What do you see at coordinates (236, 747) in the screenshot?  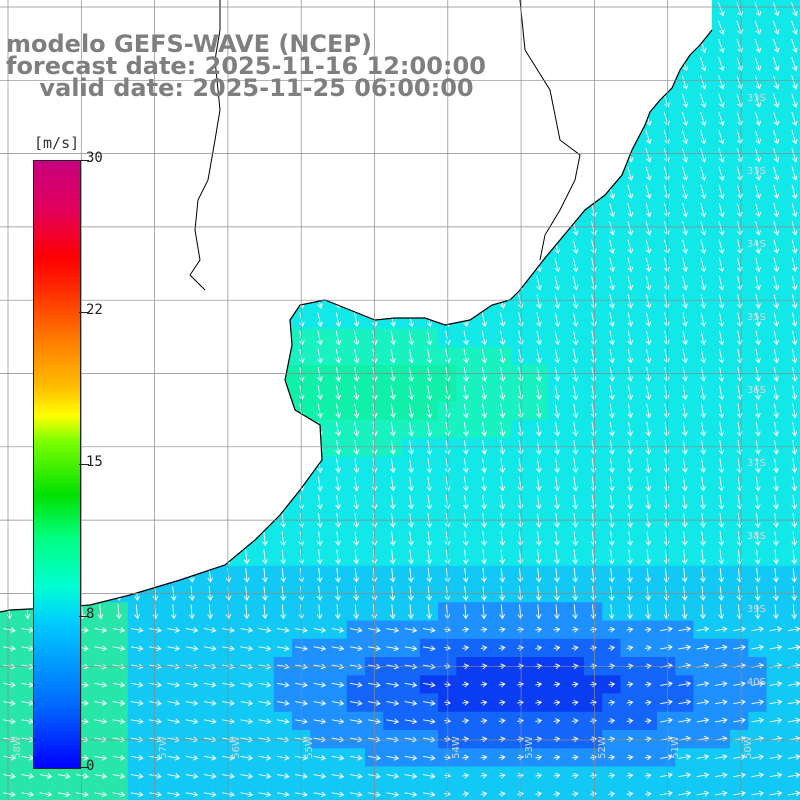 I see `lon-label: 56W` at bounding box center [236, 747].